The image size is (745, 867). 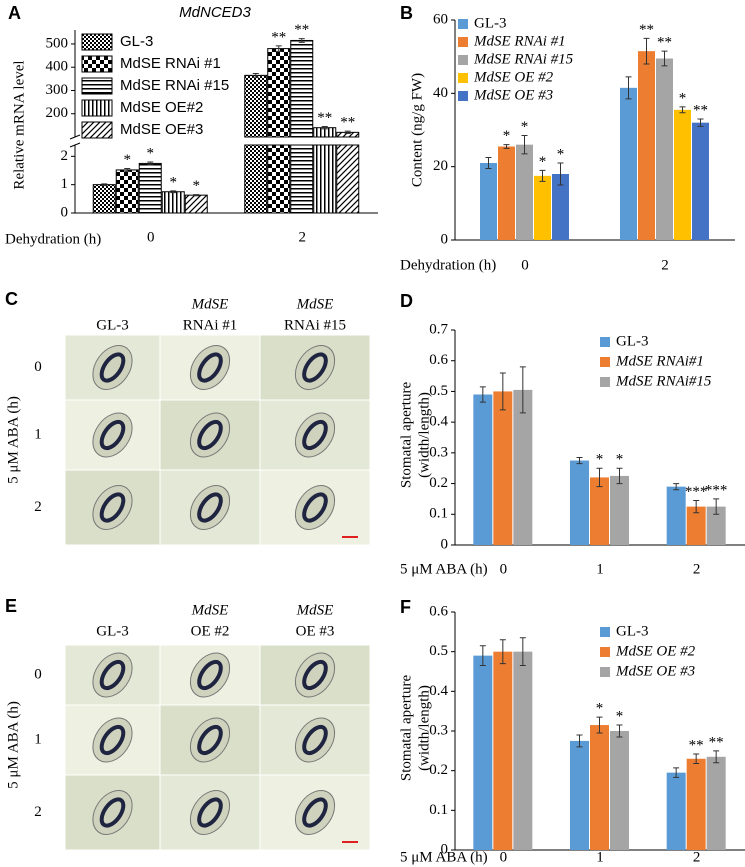 What do you see at coordinates (438, 422) in the screenshot?
I see `y-tick-label: 0.4` at bounding box center [438, 422].